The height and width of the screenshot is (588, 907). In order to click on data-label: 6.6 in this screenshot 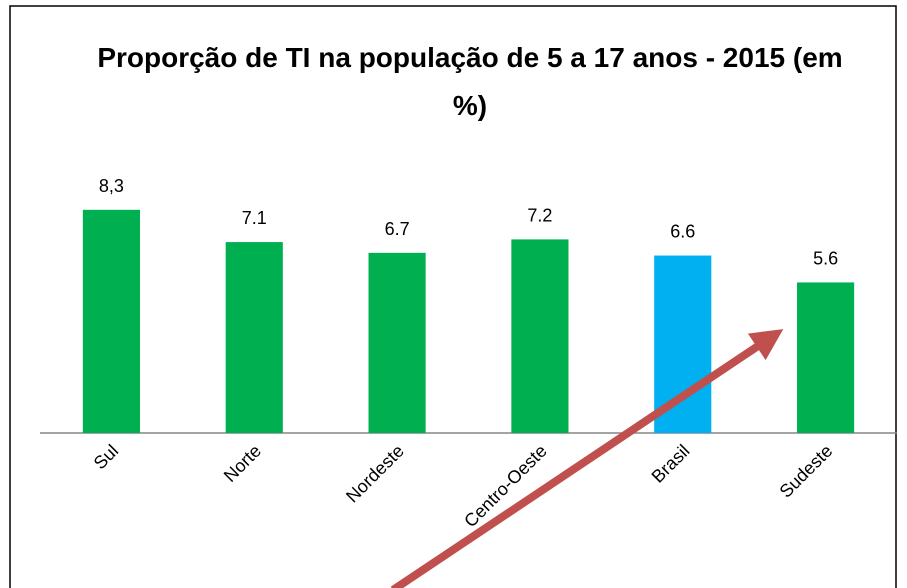, I will do `click(682, 232)`.